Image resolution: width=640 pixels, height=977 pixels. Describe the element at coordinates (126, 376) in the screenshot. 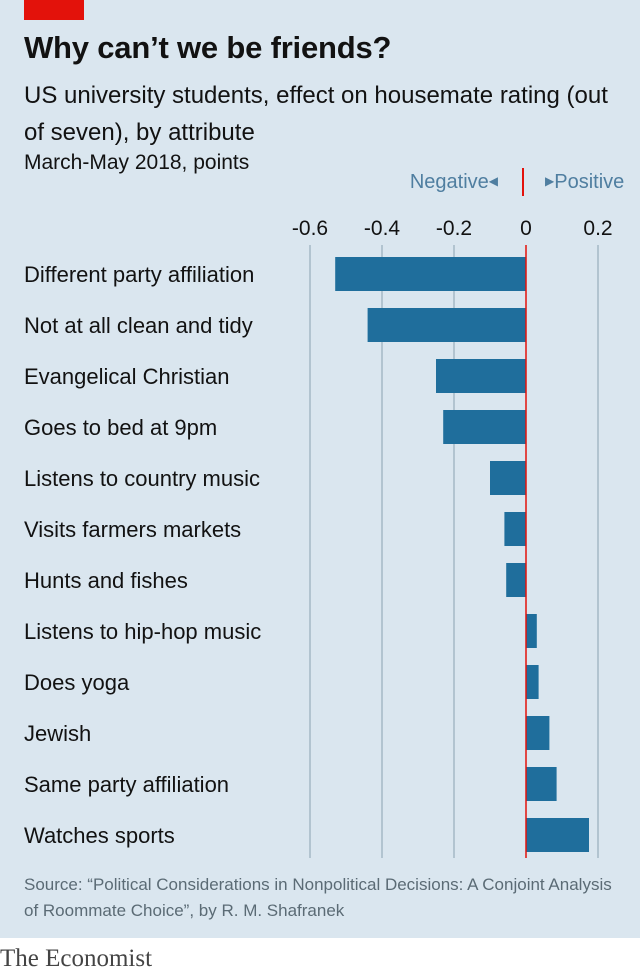

I see `category-label: Evangelical Christian` at that location.